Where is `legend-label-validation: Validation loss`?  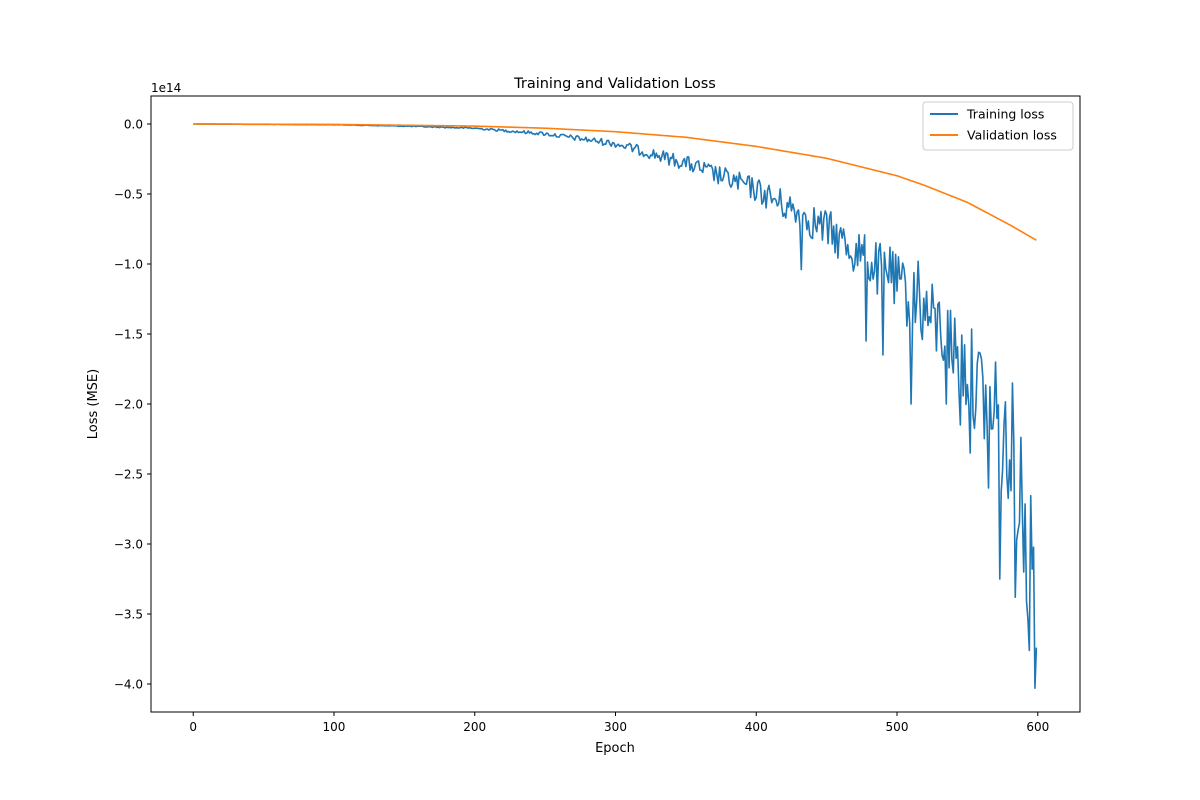
legend-label-validation: Validation loss is located at coordinates (1012, 135).